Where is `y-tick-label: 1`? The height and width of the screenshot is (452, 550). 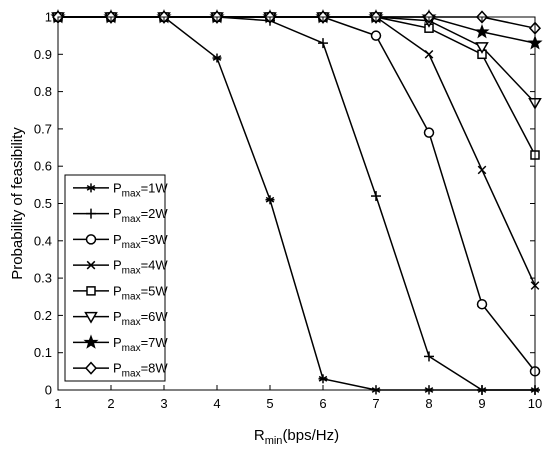
y-tick-label: 1 is located at coordinates (48, 17).